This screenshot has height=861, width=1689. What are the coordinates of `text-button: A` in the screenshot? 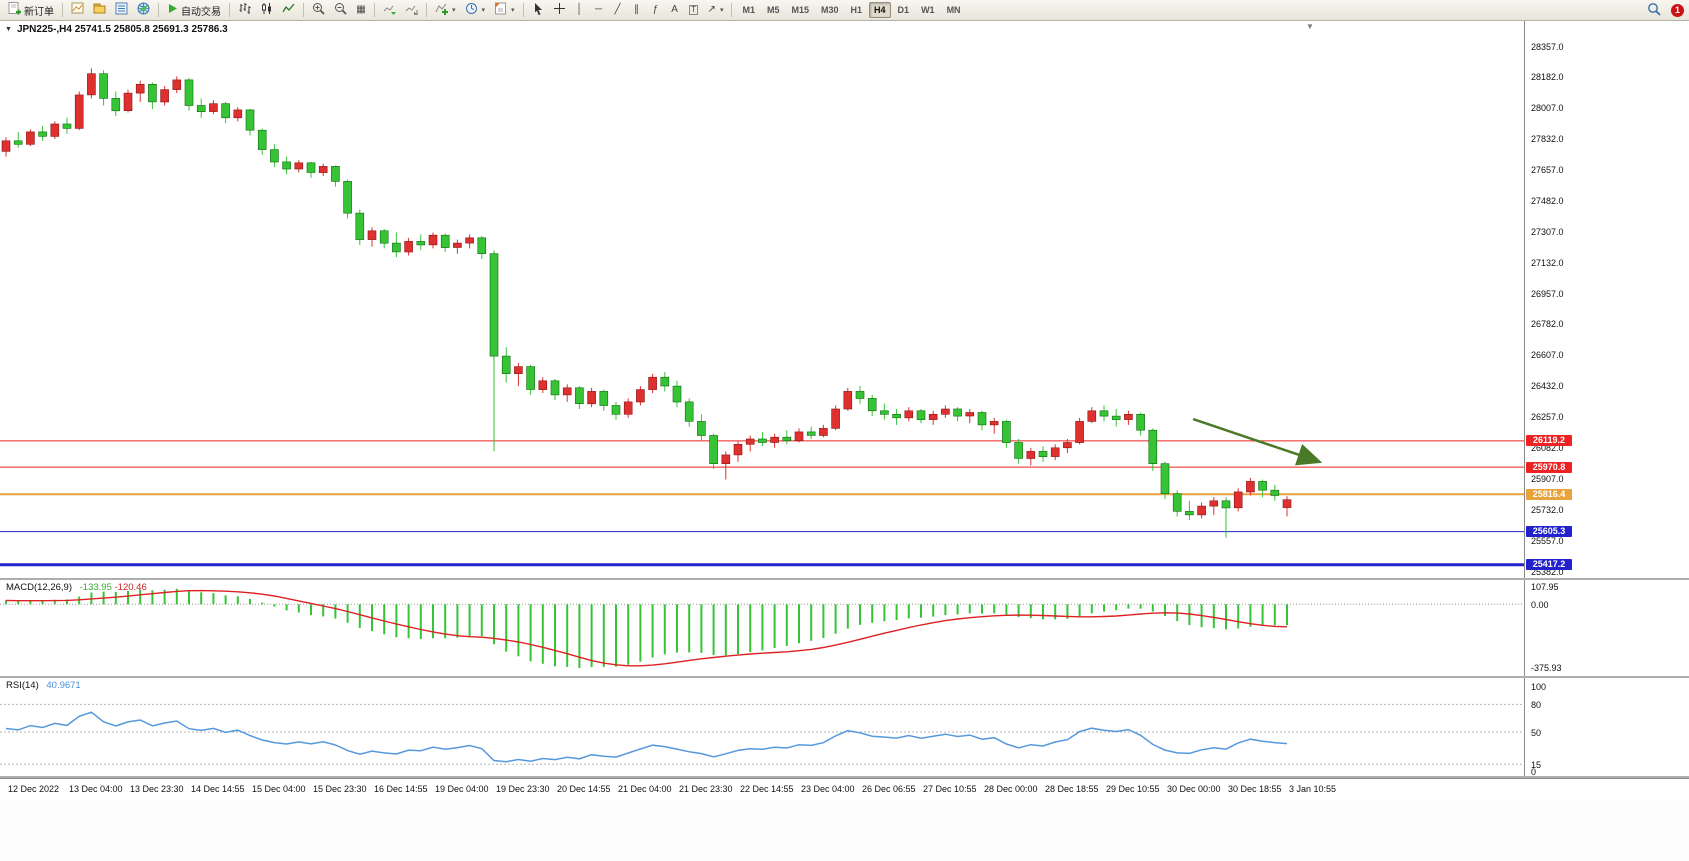 It's located at (675, 10).